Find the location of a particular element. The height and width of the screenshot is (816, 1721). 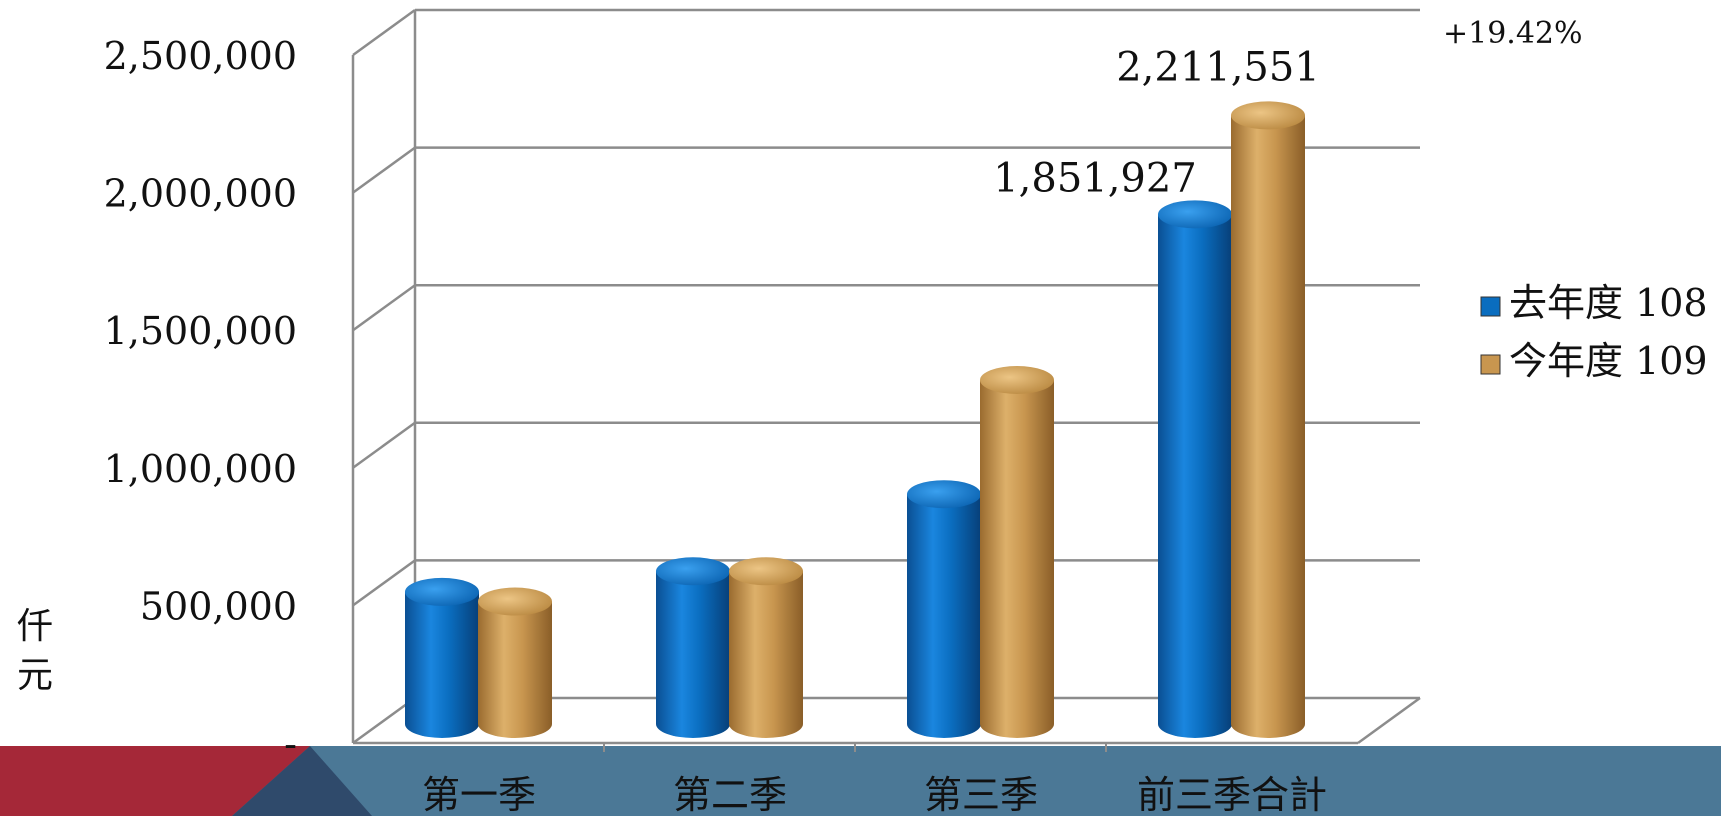

y-unit-label: 仟 元 is located at coordinates (35, 651).